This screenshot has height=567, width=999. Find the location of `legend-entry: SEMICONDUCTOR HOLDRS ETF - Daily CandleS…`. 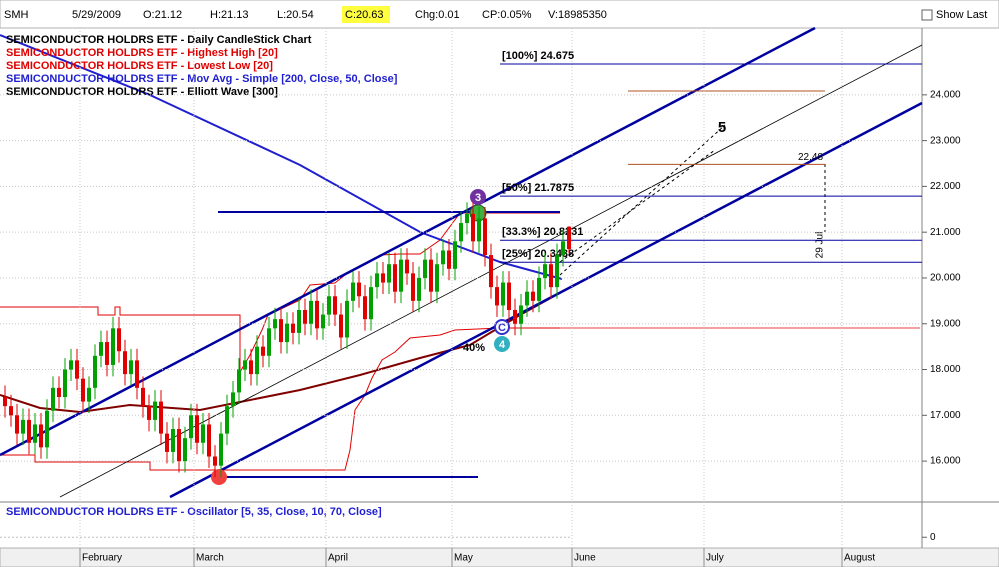

legend-entry: SEMICONDUCTOR HOLDRS ETF - Daily CandleS… is located at coordinates (159, 40).